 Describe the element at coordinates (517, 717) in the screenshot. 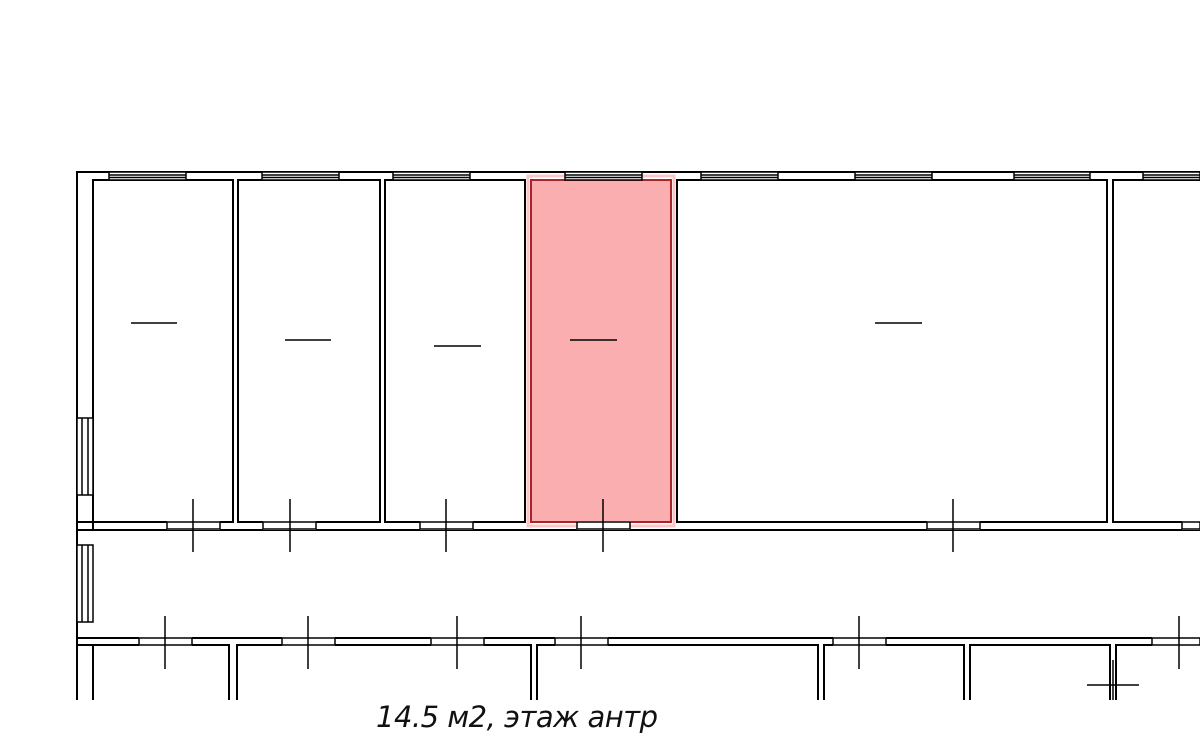

I see `room-caption: 14.5 м2, этаж антр` at that location.